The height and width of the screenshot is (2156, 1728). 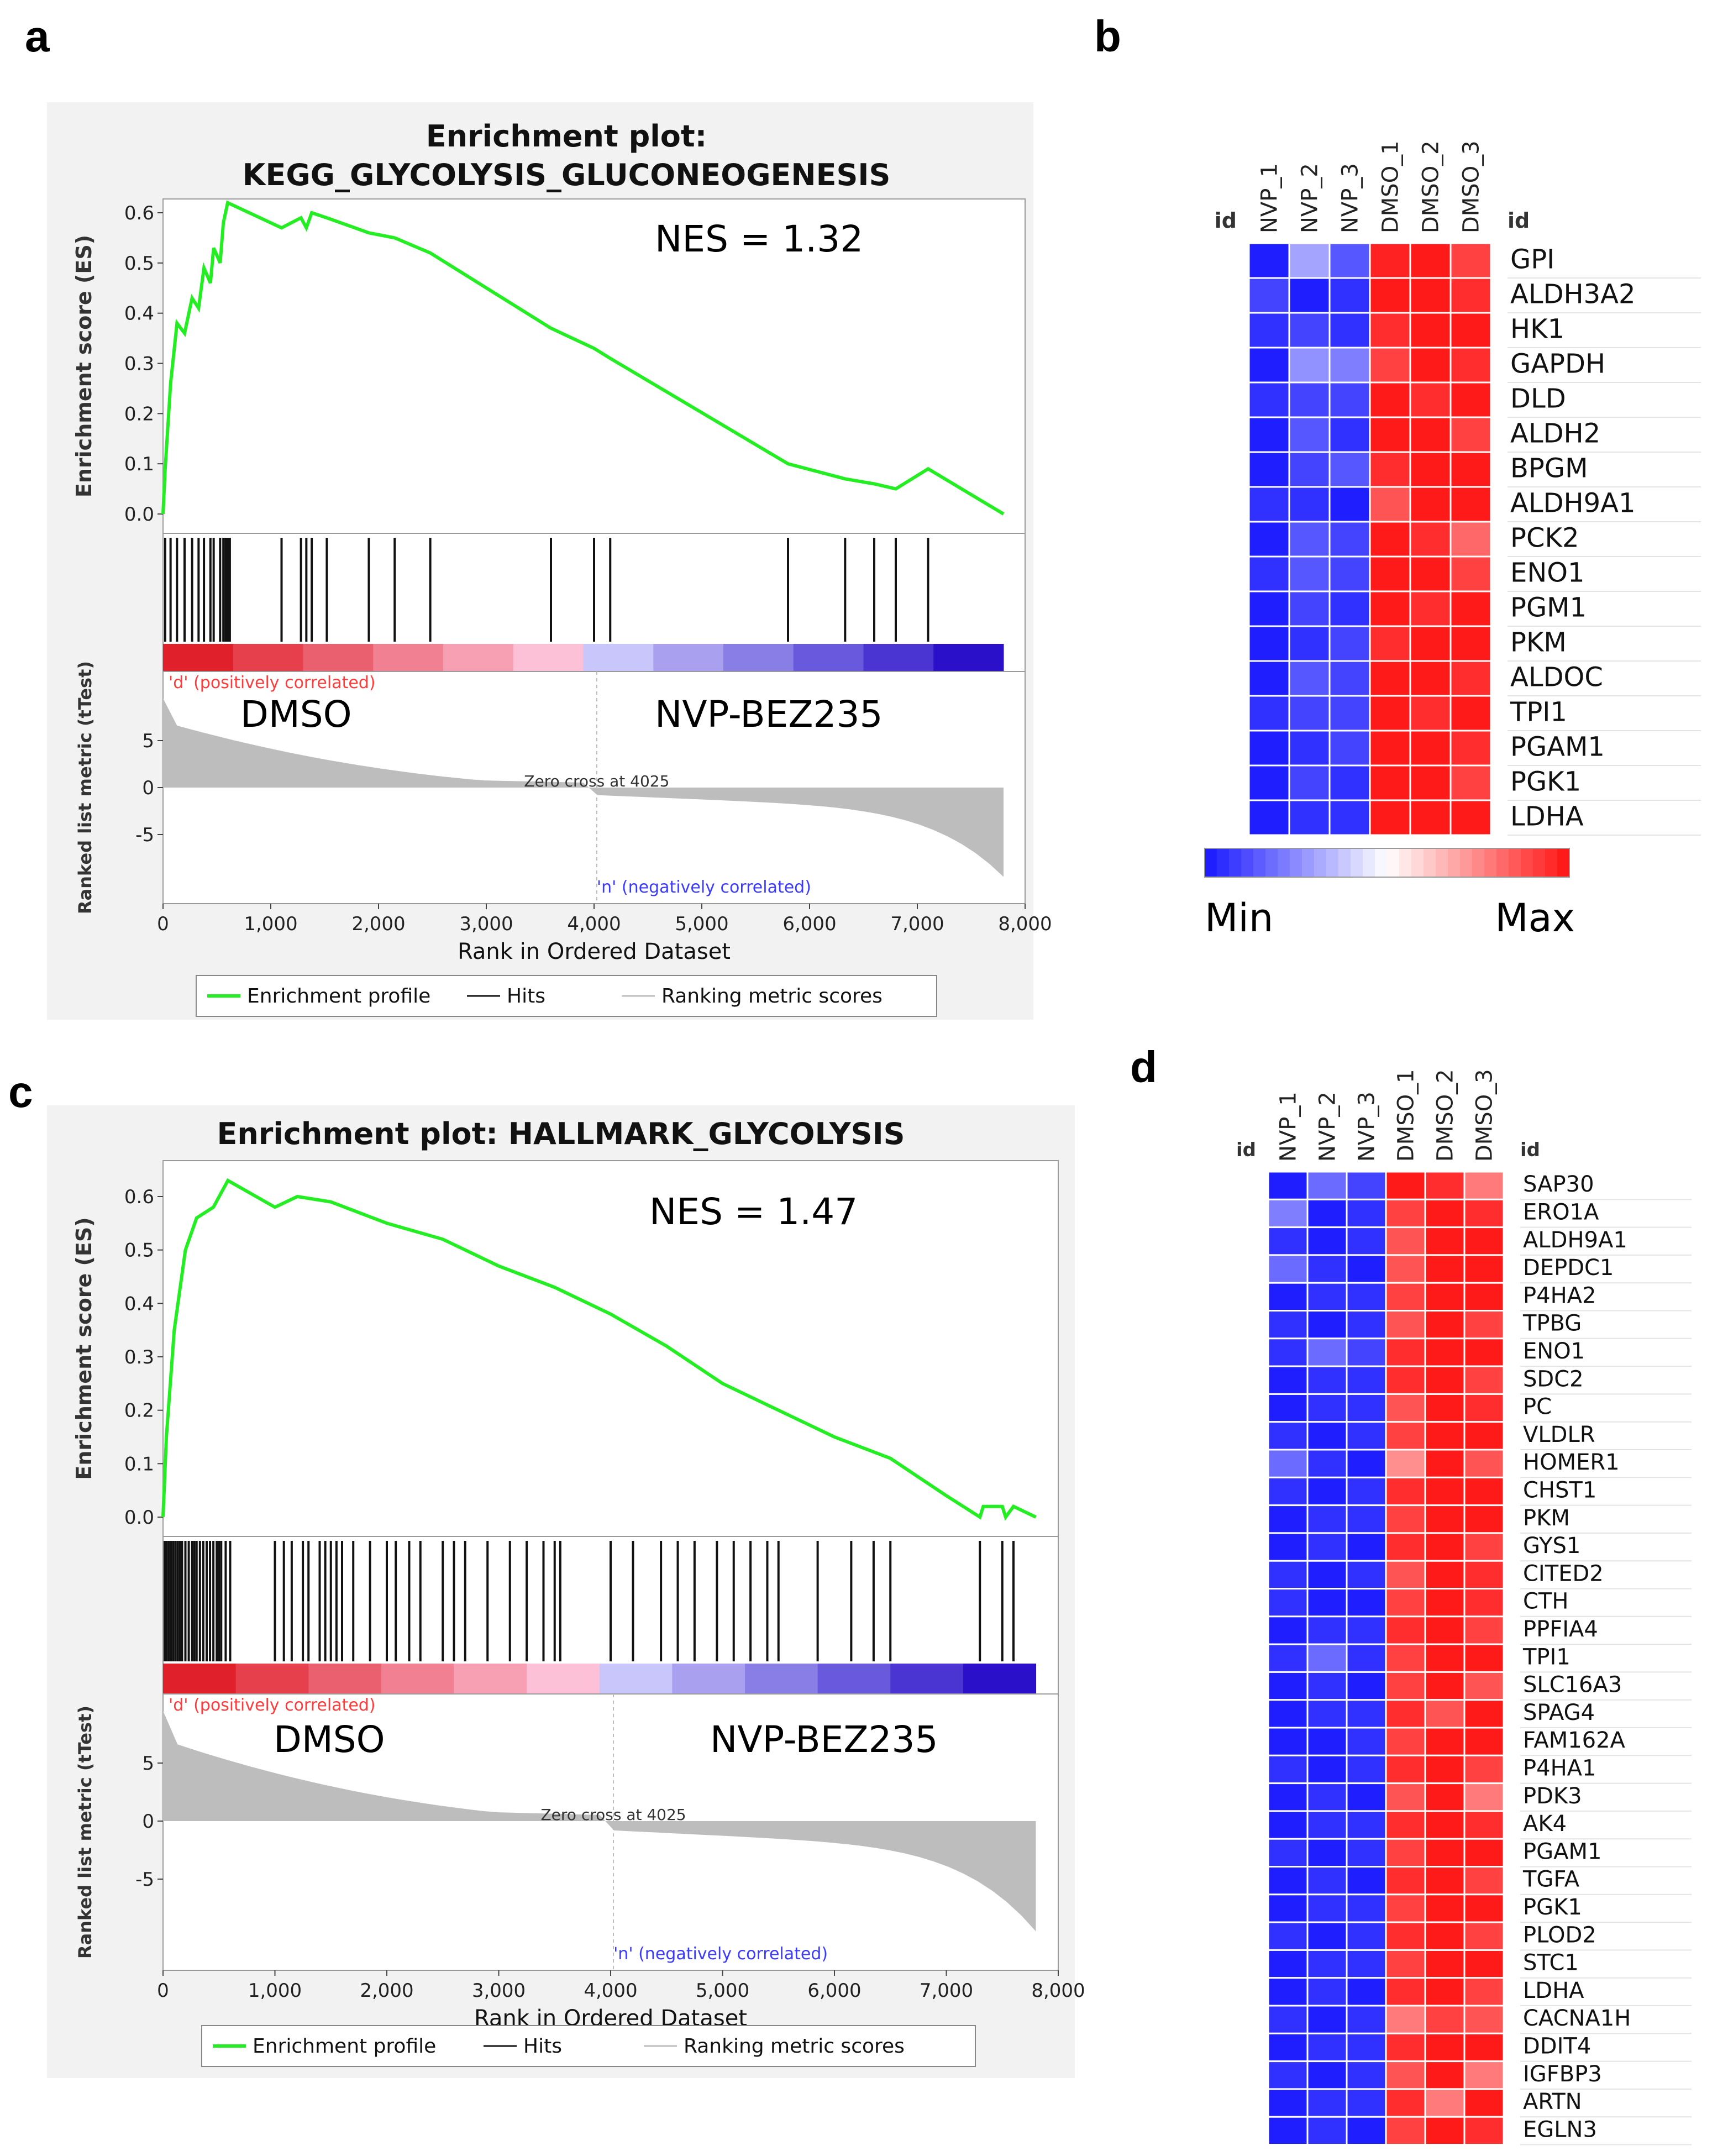 I want to click on y2-tick-label: 5, so click(x=148, y=1764).